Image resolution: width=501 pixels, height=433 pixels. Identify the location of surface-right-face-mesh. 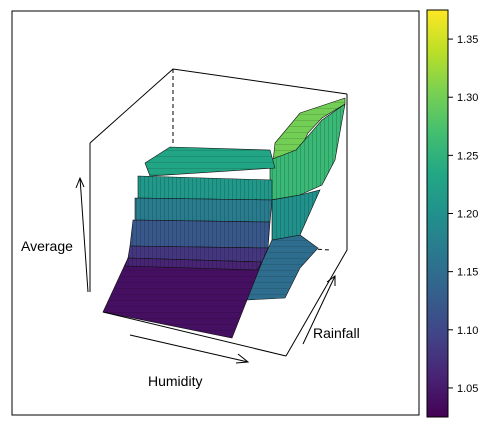
(307, 152).